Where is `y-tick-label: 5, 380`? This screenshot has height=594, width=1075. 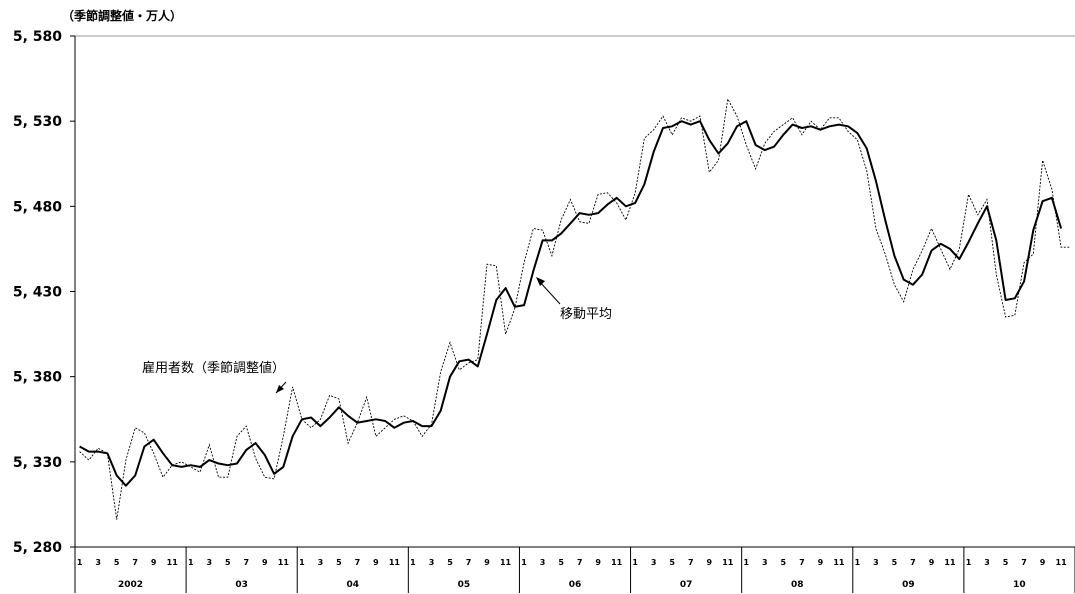
y-tick-label: 5, 380 is located at coordinates (37, 378).